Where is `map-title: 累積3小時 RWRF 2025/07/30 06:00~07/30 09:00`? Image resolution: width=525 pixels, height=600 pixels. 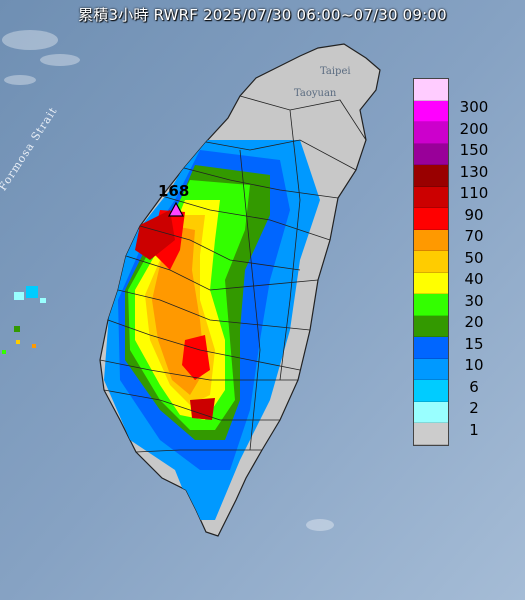
map-title: 累積3小時 RWRF 2025/07/30 06:00~07/30 09:00 is located at coordinates (262, 15).